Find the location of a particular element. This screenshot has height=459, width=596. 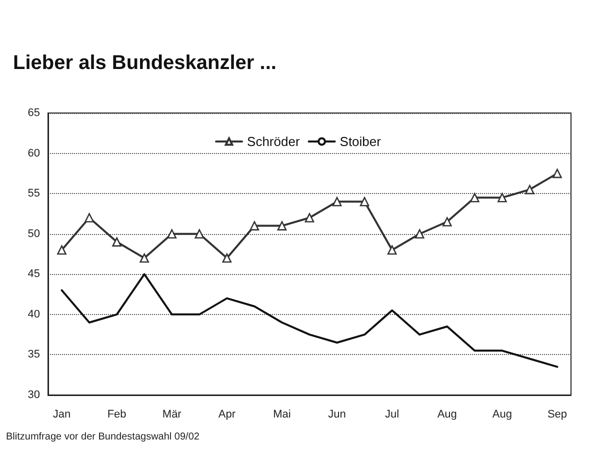

y-tick-label: 50 is located at coordinates (34, 234).